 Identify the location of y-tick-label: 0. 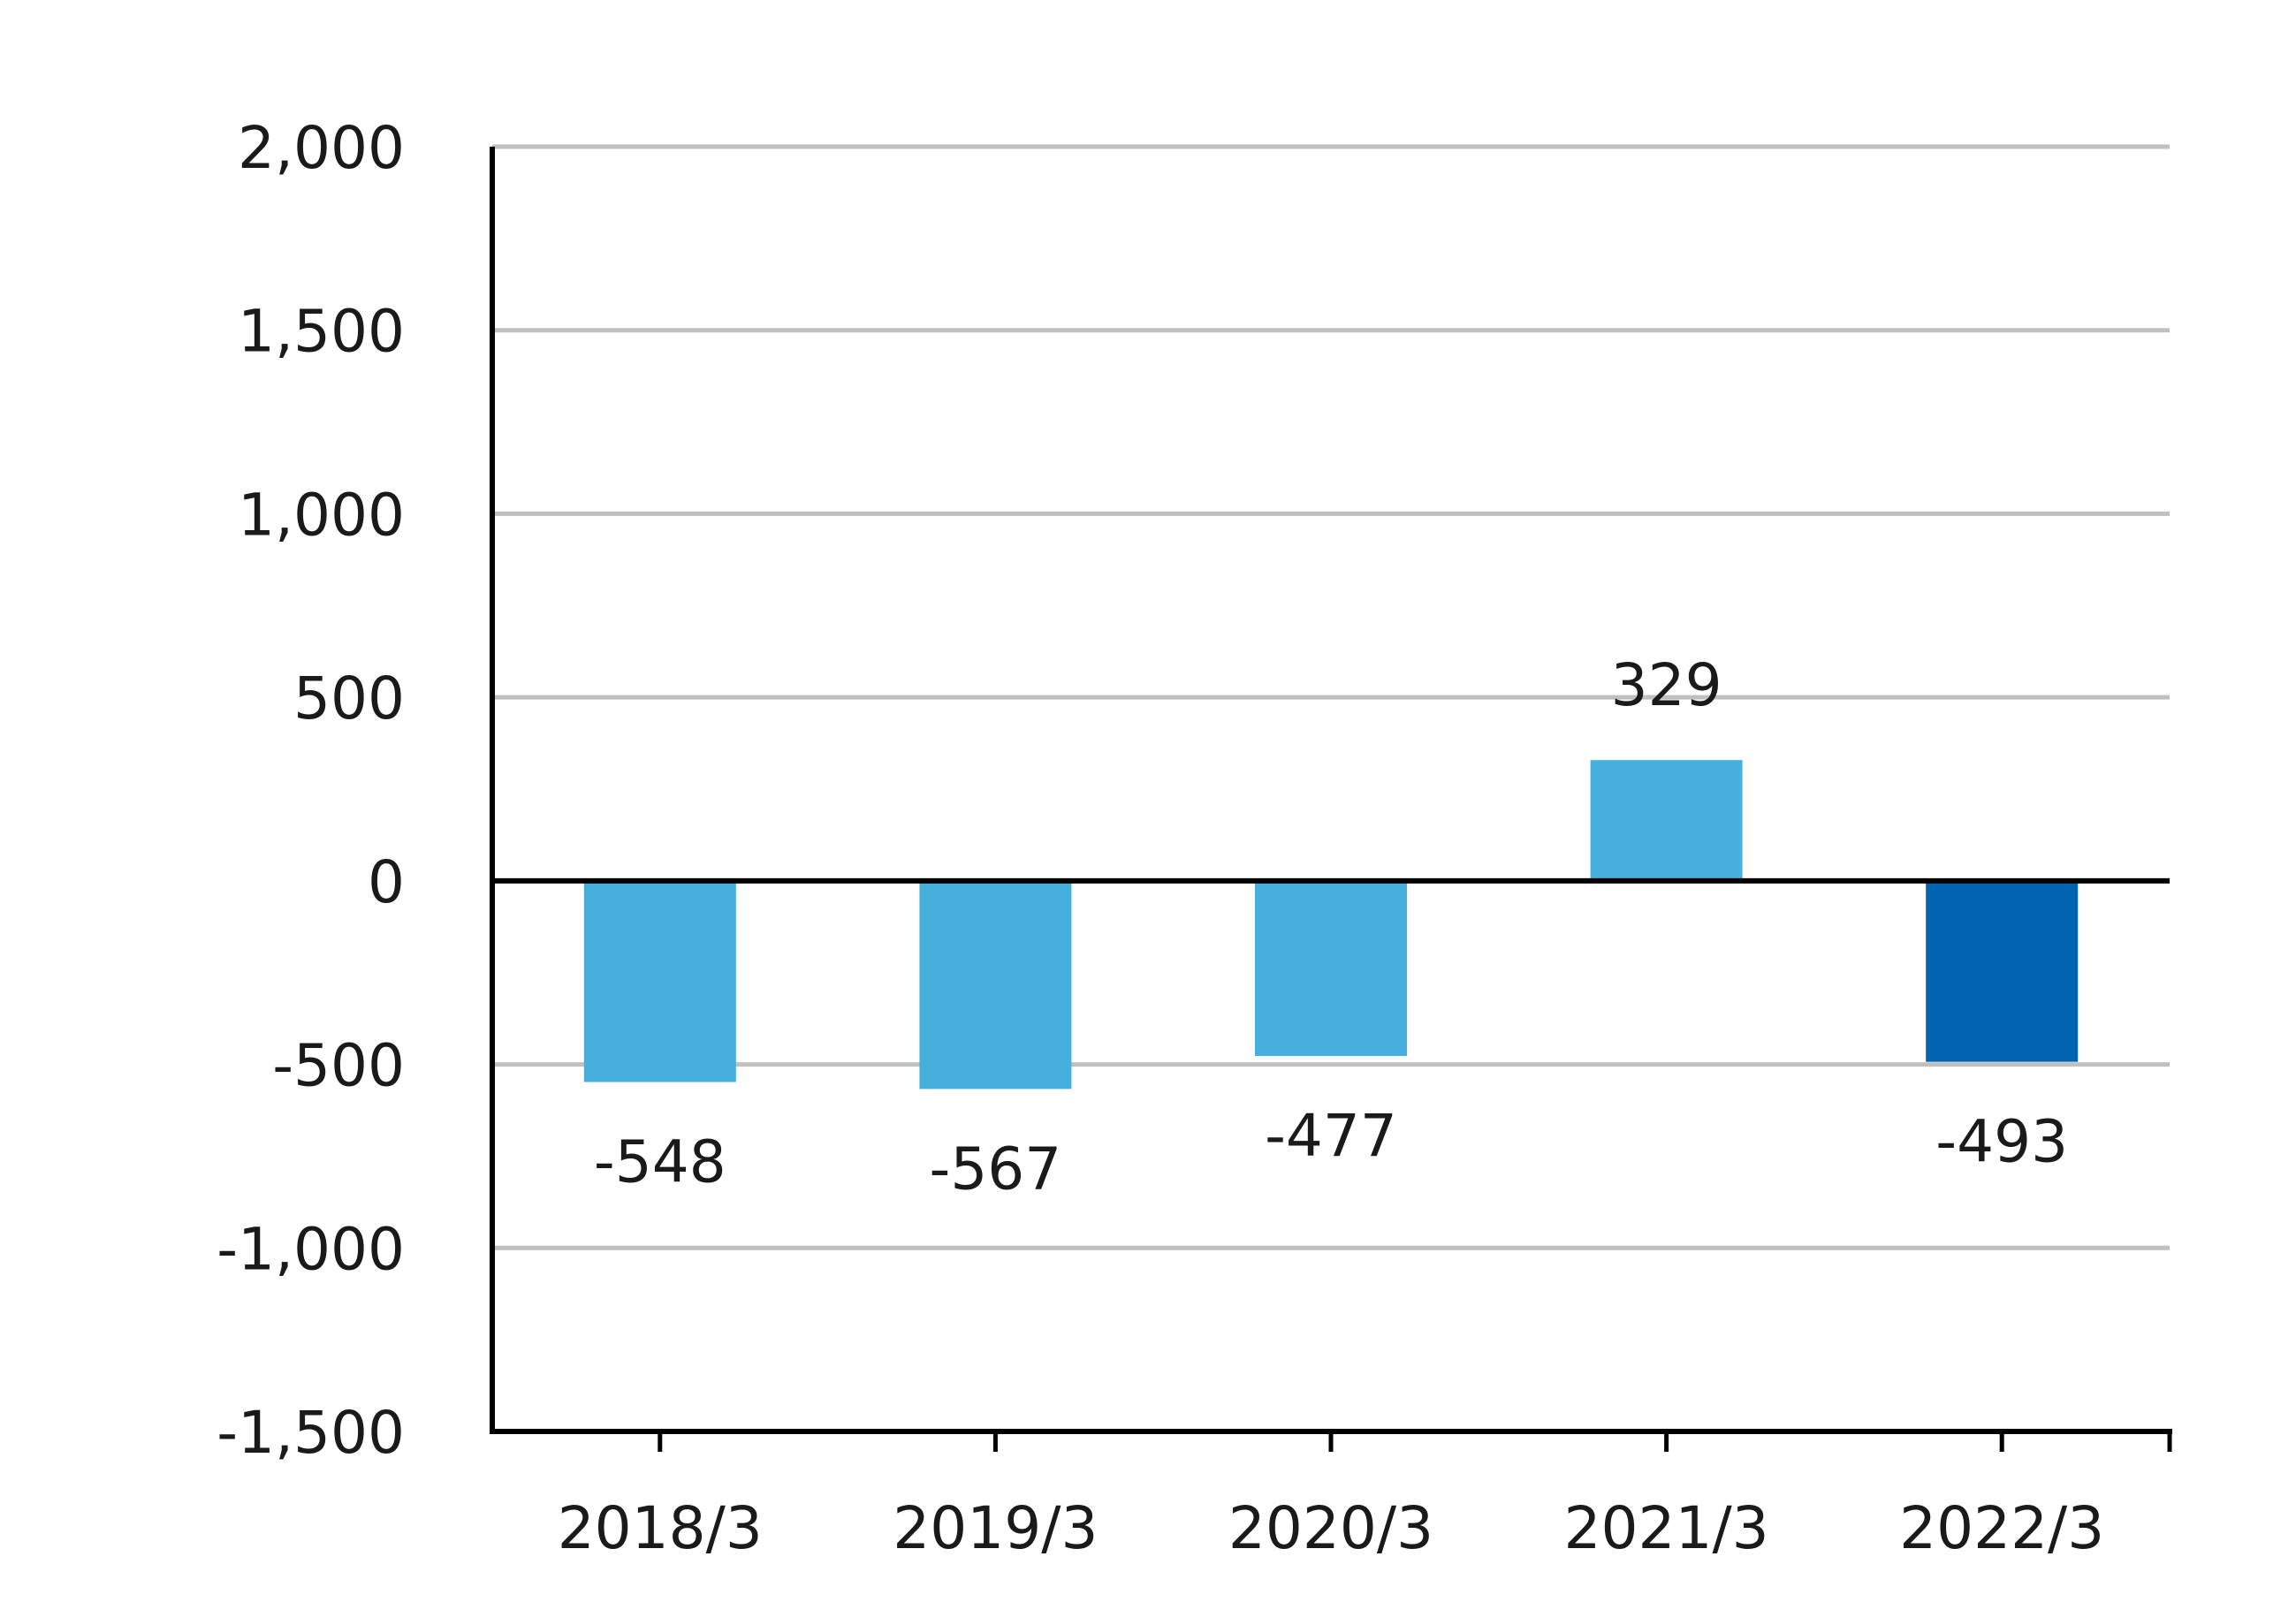
(387, 882).